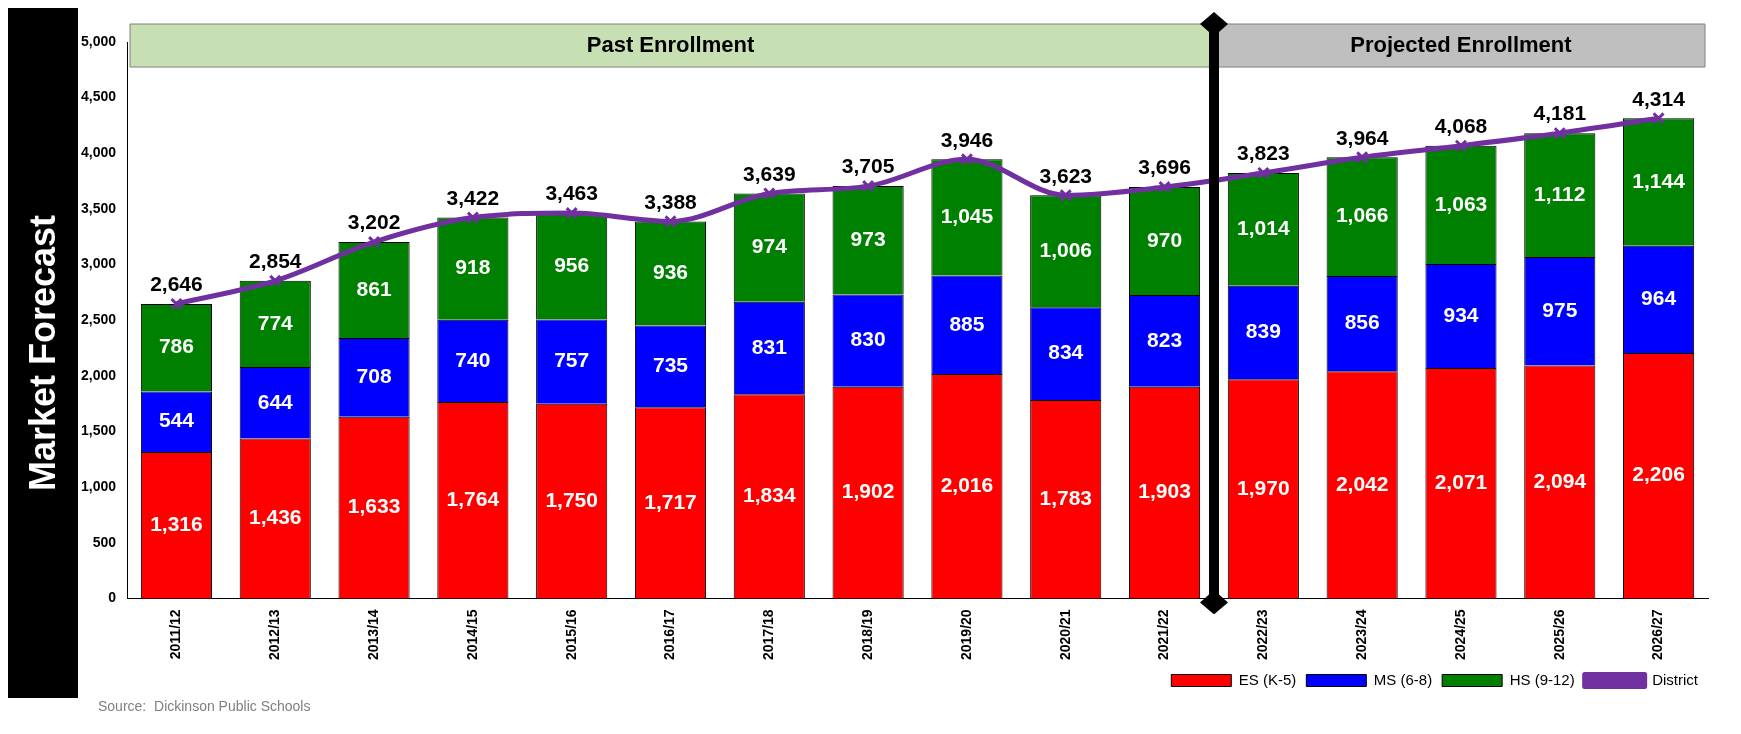 The height and width of the screenshot is (734, 1741). Describe the element at coordinates (669, 634) in the screenshot. I see `x-tick-label: 2016/17` at that location.